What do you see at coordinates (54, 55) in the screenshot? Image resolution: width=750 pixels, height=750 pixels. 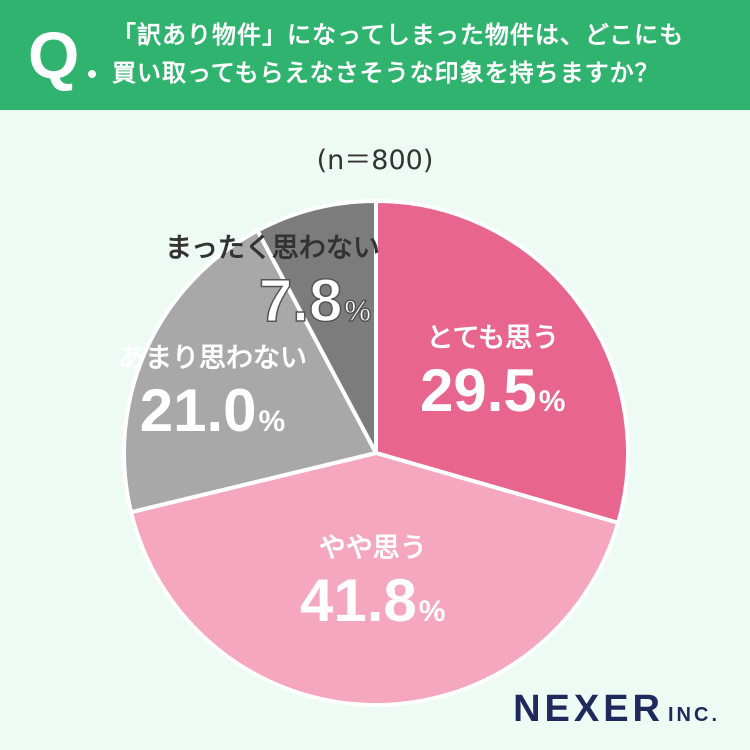 I see `q-mark: Q` at bounding box center [54, 55].